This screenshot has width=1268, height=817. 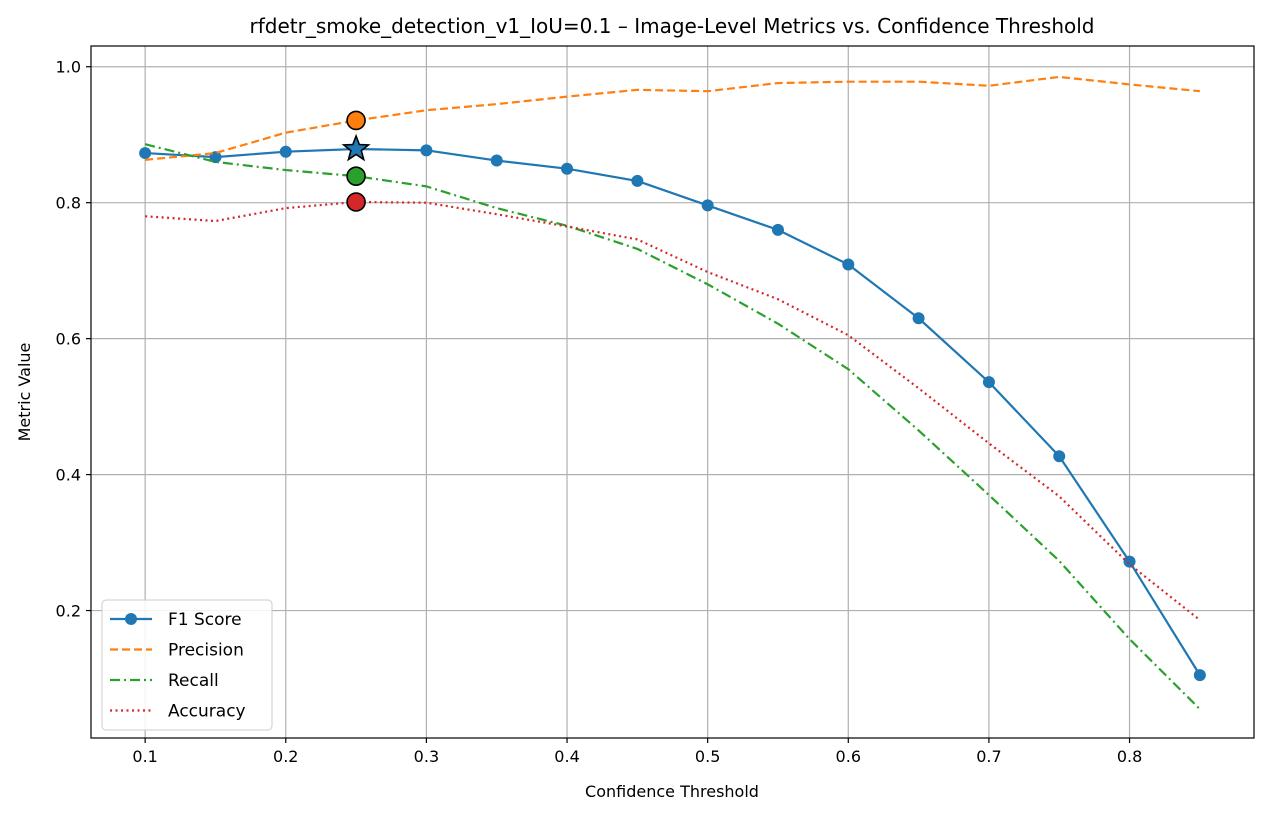 What do you see at coordinates (144, 756) in the screenshot?
I see `x-tick-label: 0.1` at bounding box center [144, 756].